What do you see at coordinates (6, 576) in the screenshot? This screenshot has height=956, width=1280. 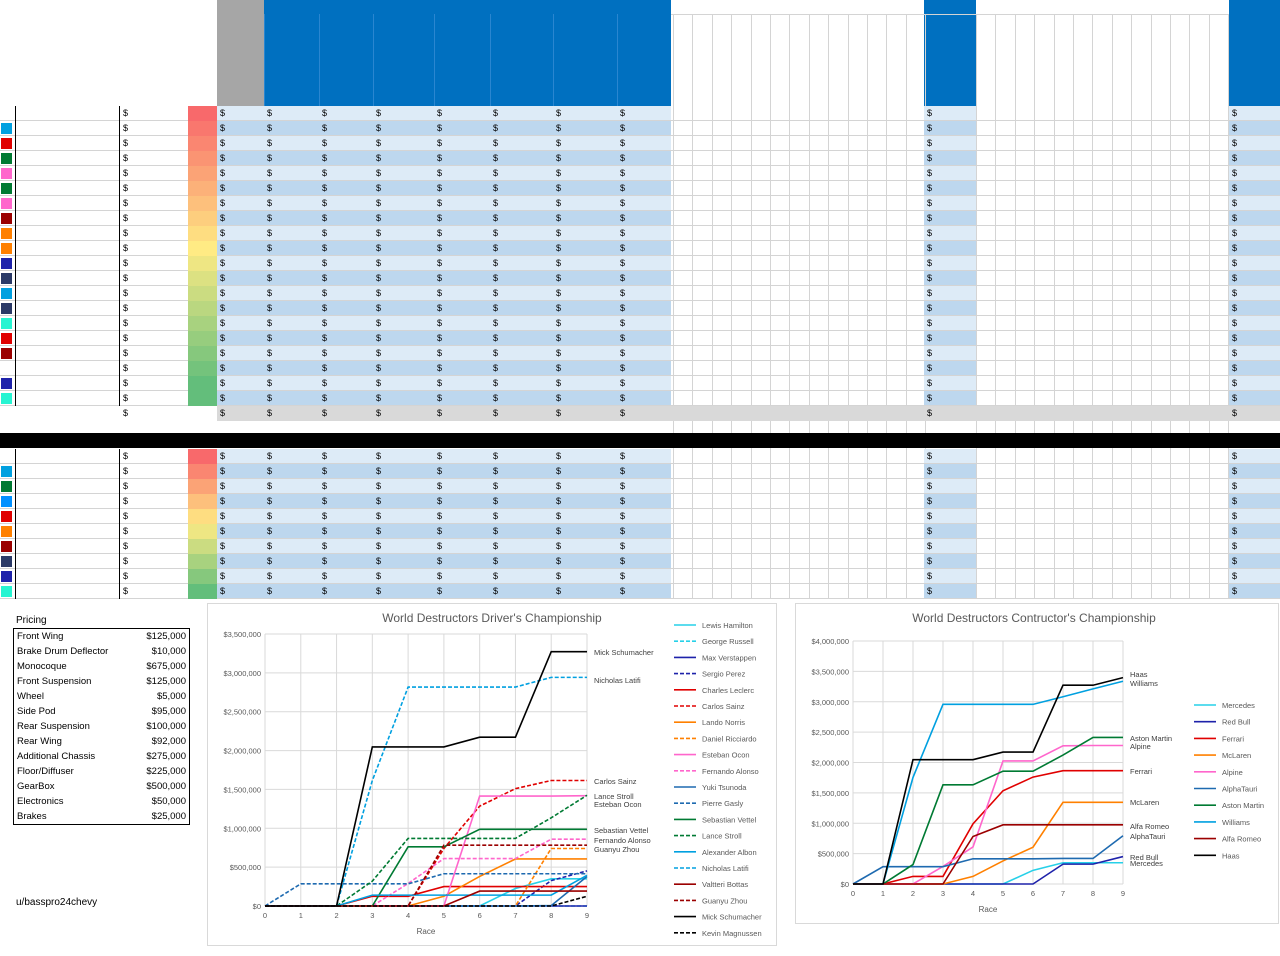 I see `constructors-color-swatch` at bounding box center [6, 576].